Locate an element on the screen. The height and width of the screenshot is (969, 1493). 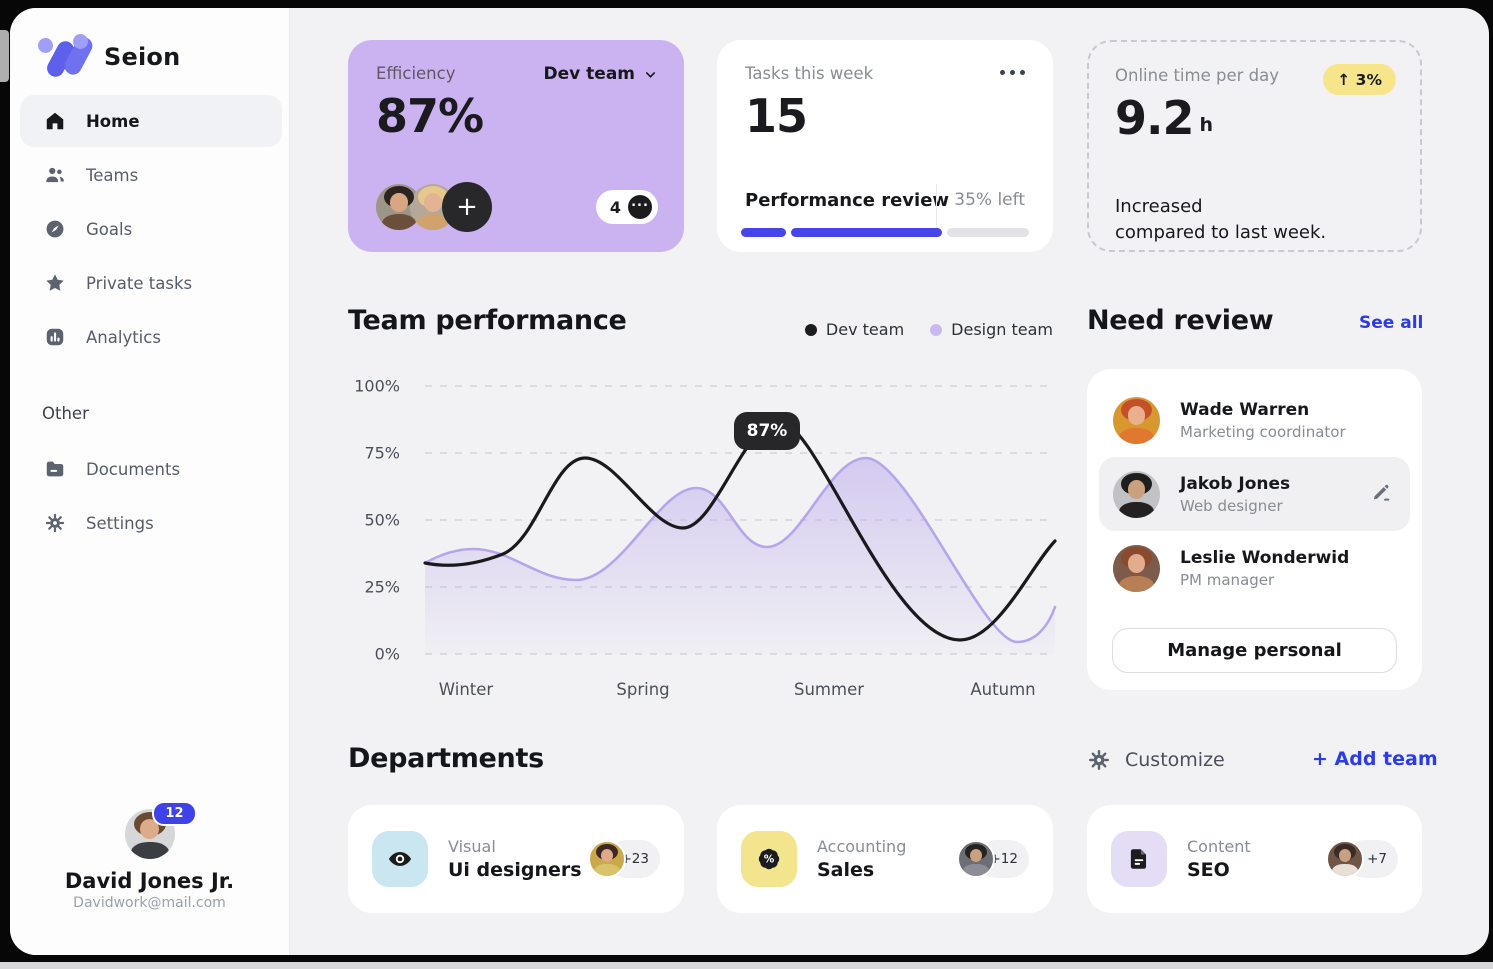
design-team-area is located at coordinates (740, 556).